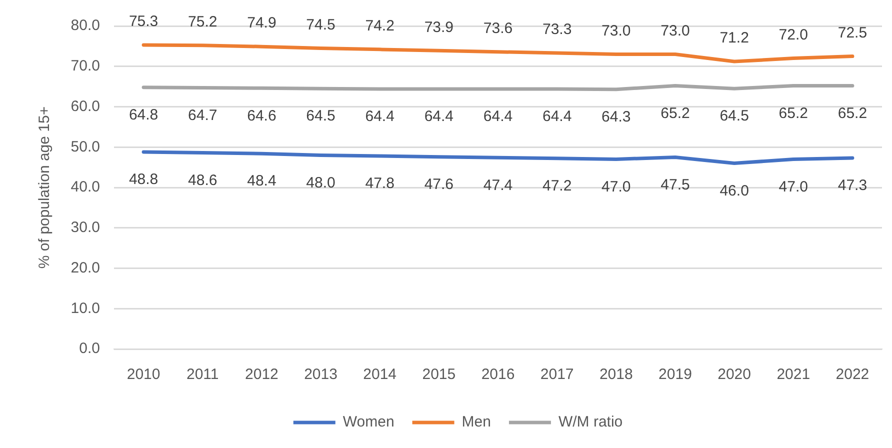 Image resolution: width=892 pixels, height=448 pixels. I want to click on data-label: 74.2, so click(379, 26).